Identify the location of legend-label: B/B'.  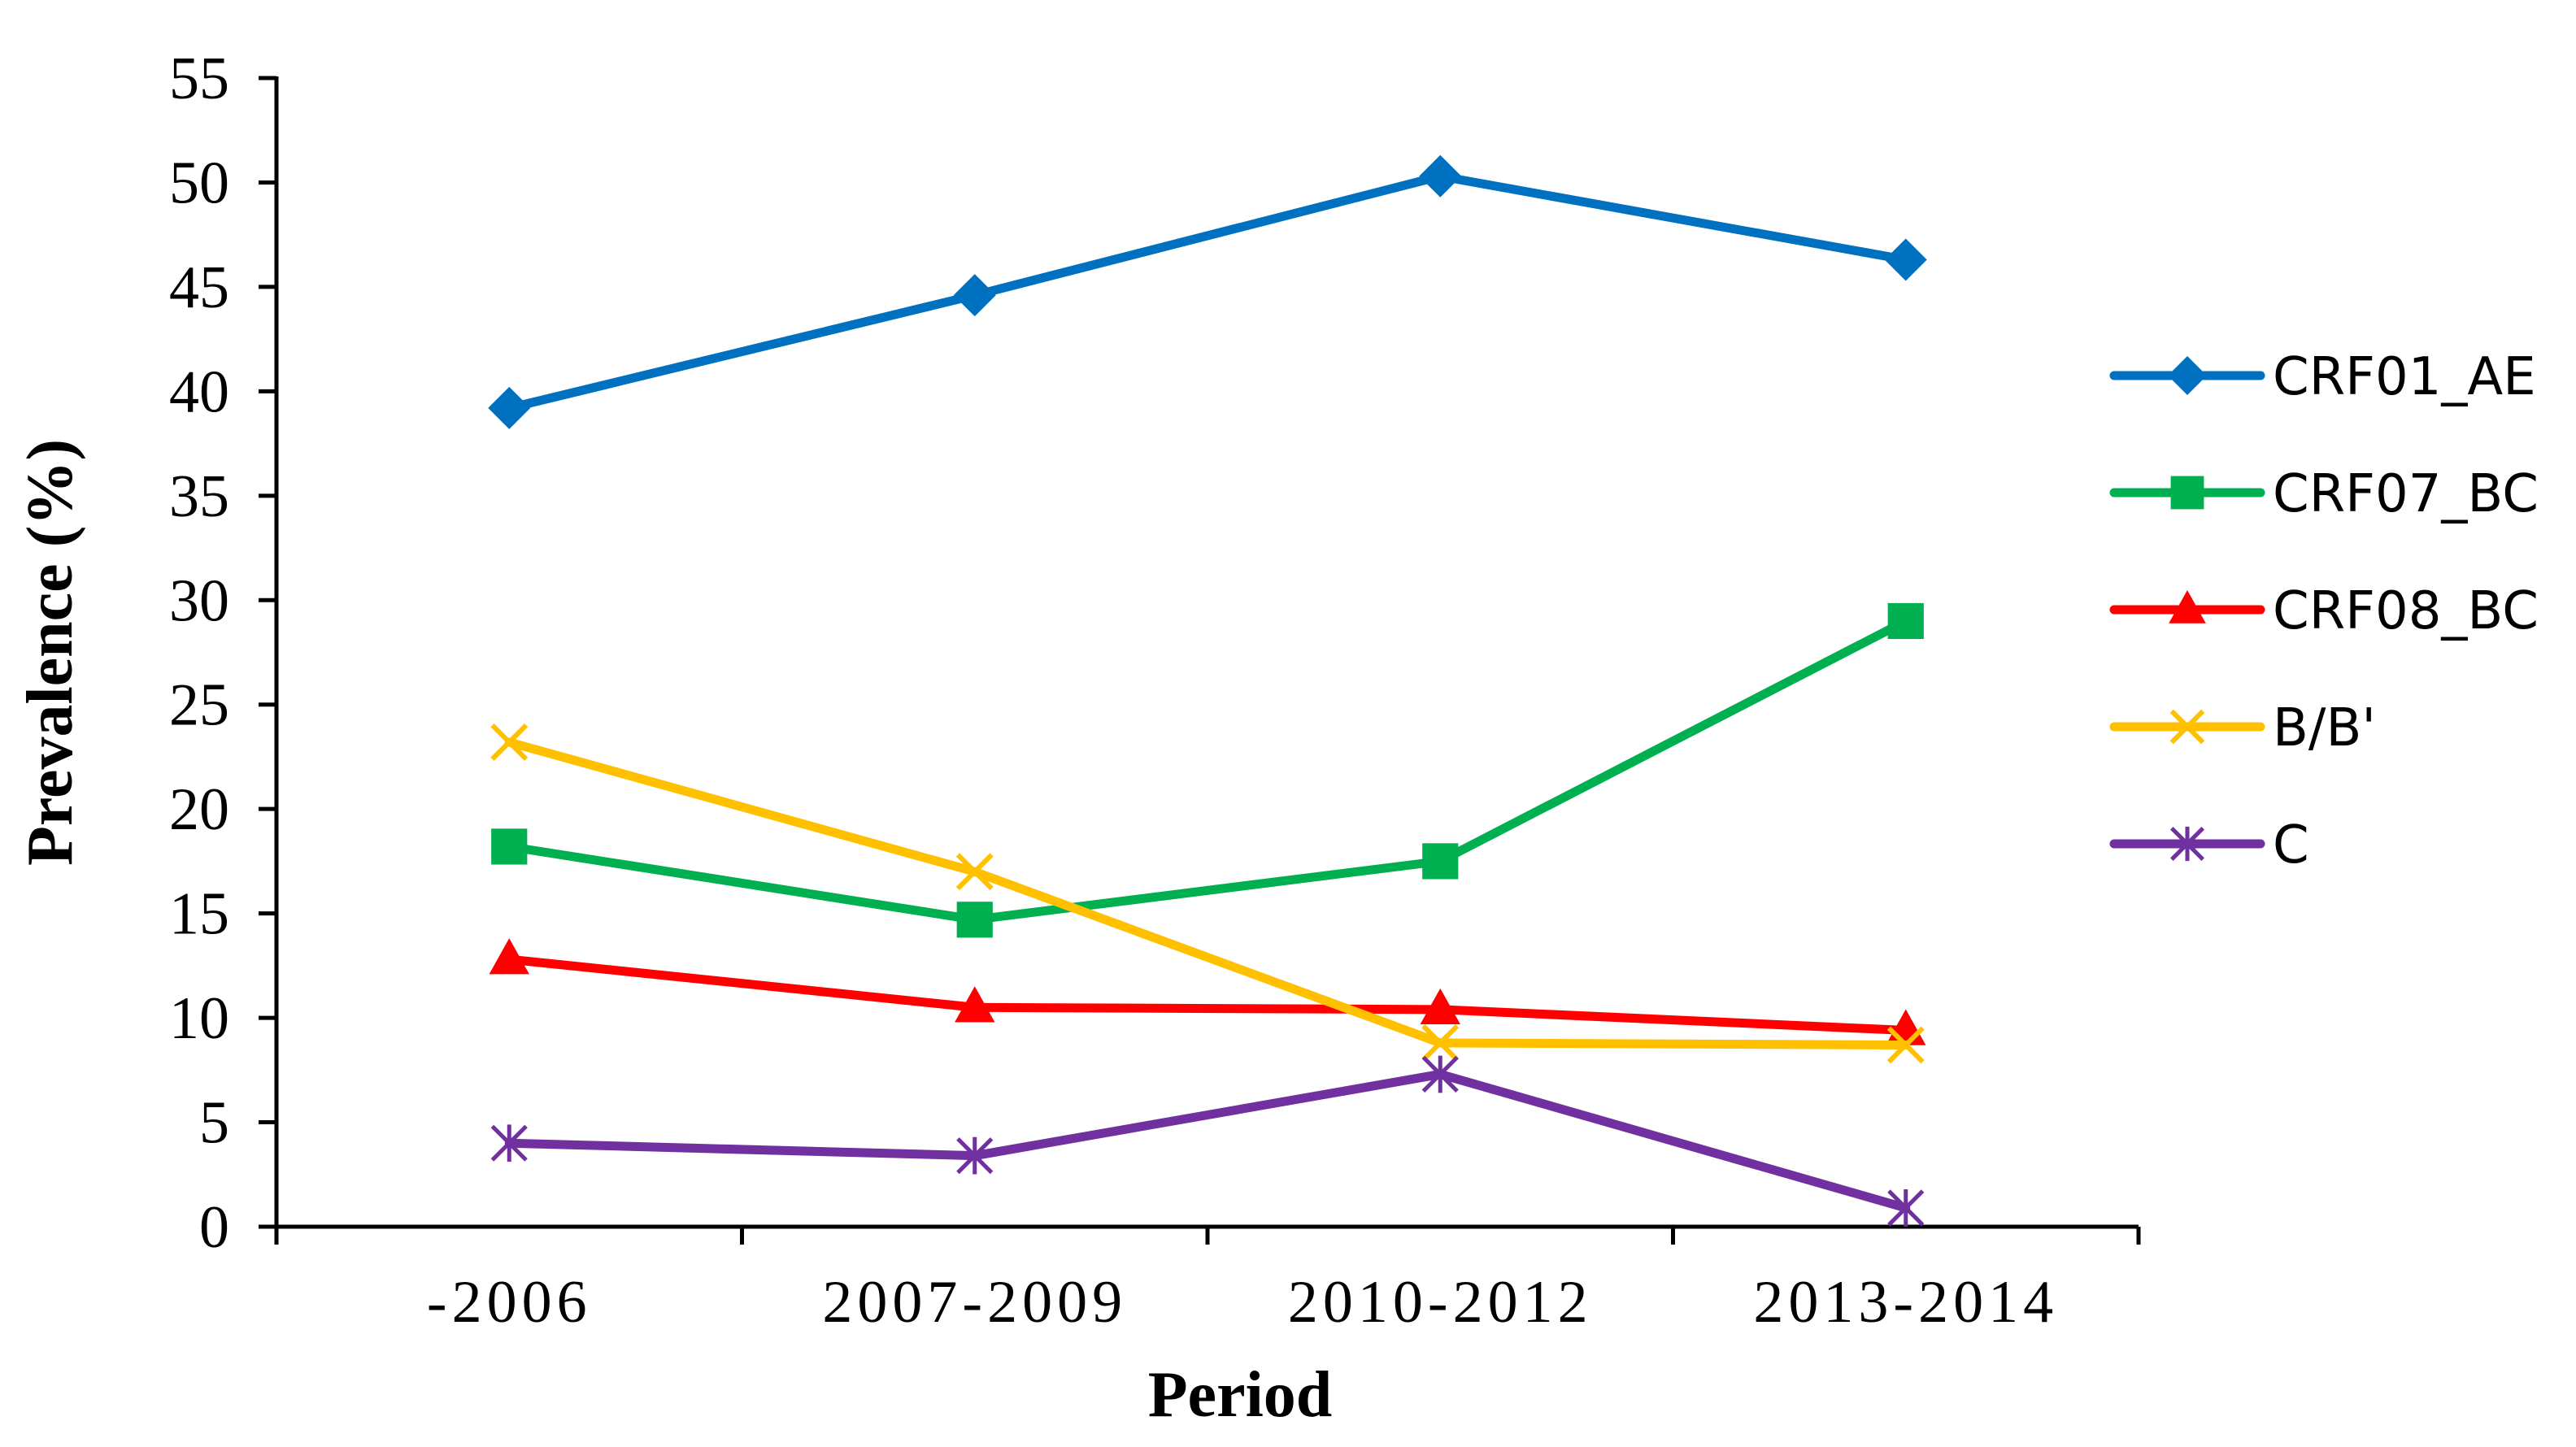
(2324, 728).